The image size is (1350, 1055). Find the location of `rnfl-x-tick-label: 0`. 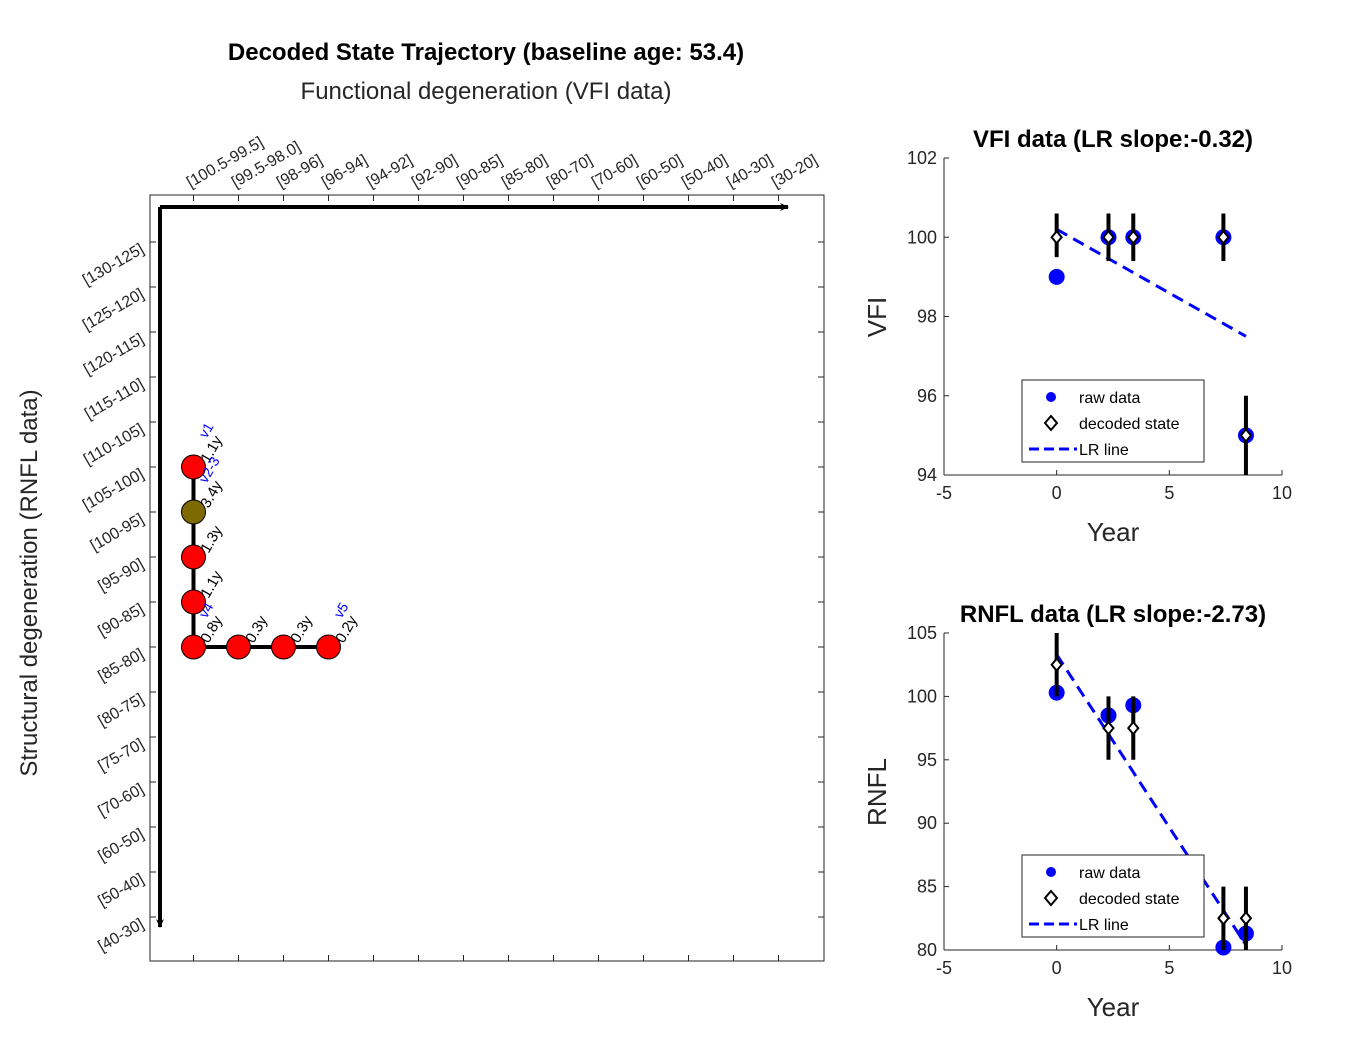

rnfl-x-tick-label: 0 is located at coordinates (1057, 968).